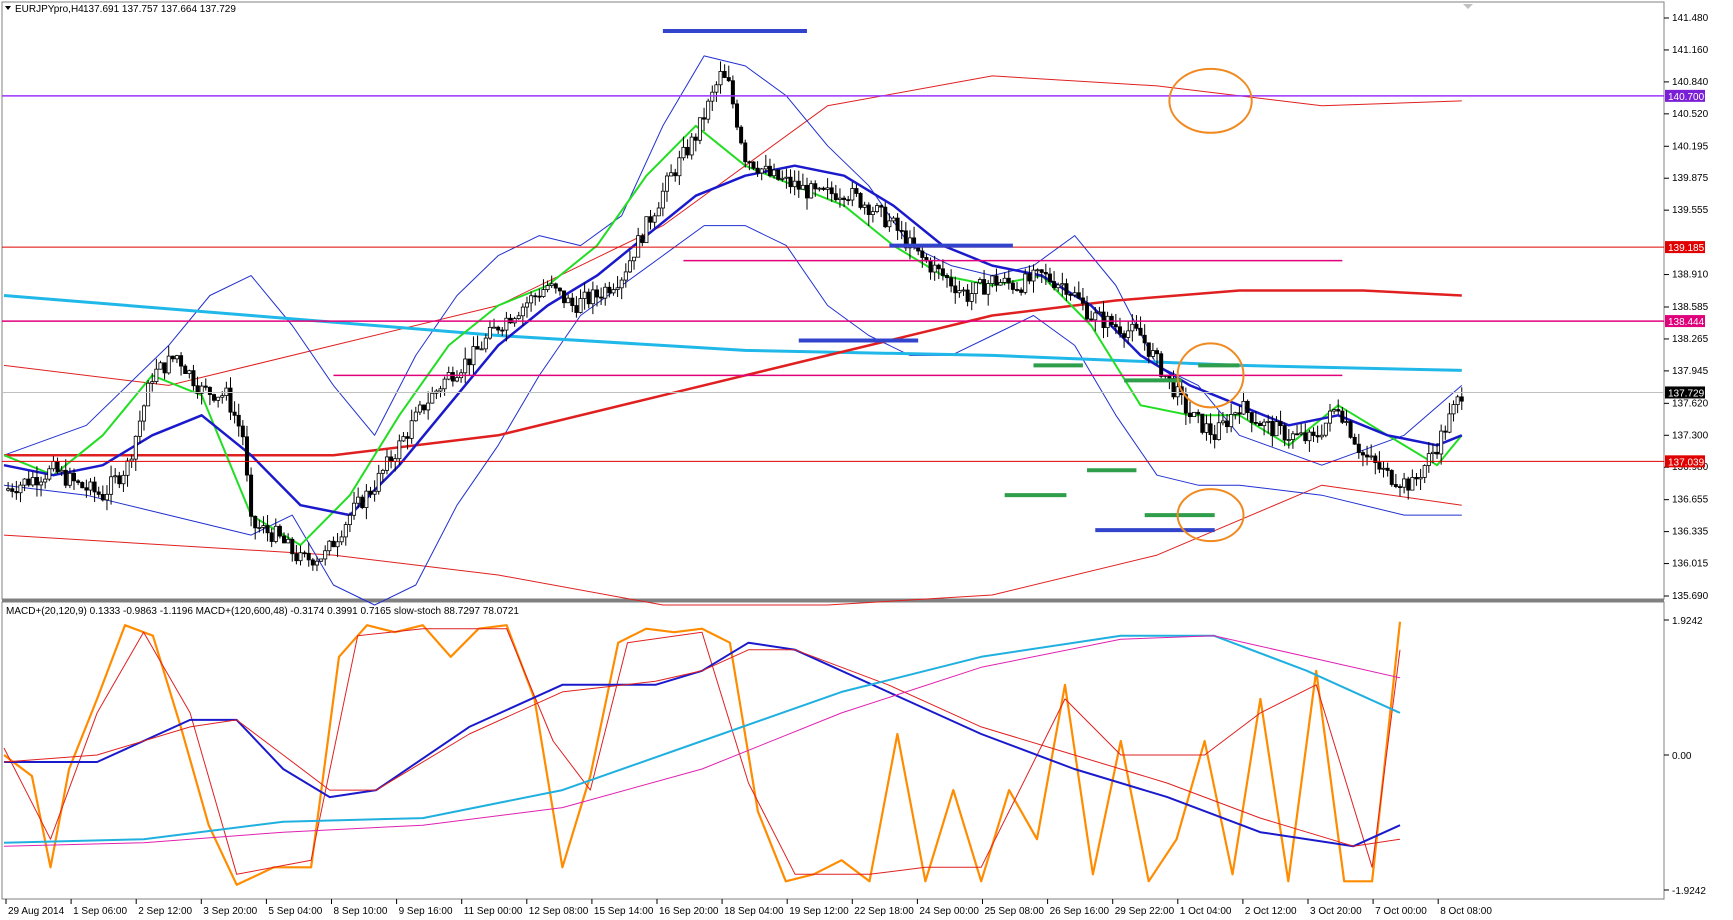 The image size is (1733, 920). What do you see at coordinates (1686, 97) in the screenshot?
I see `price-label-text: 140.700` at bounding box center [1686, 97].